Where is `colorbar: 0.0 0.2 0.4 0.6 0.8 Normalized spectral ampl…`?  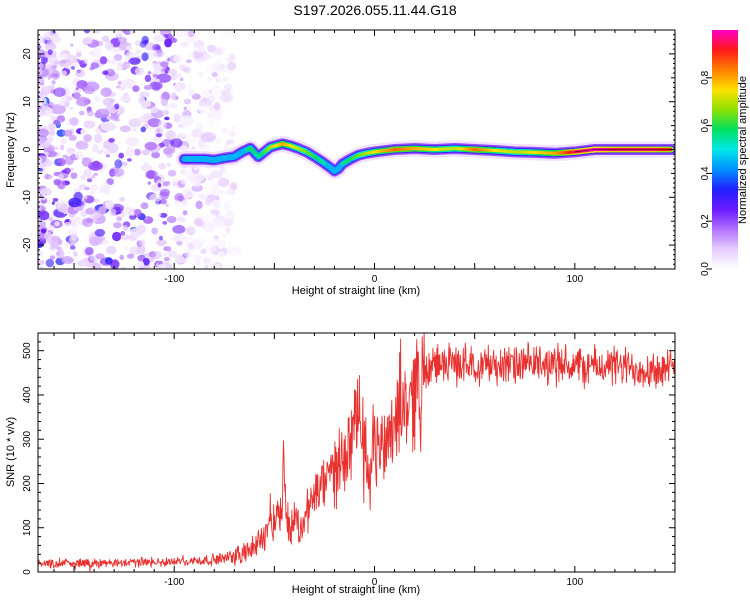 colorbar: 0.0 0.2 0.4 0.6 0.8 Normalized spectral ampl… is located at coordinates (724, 153).